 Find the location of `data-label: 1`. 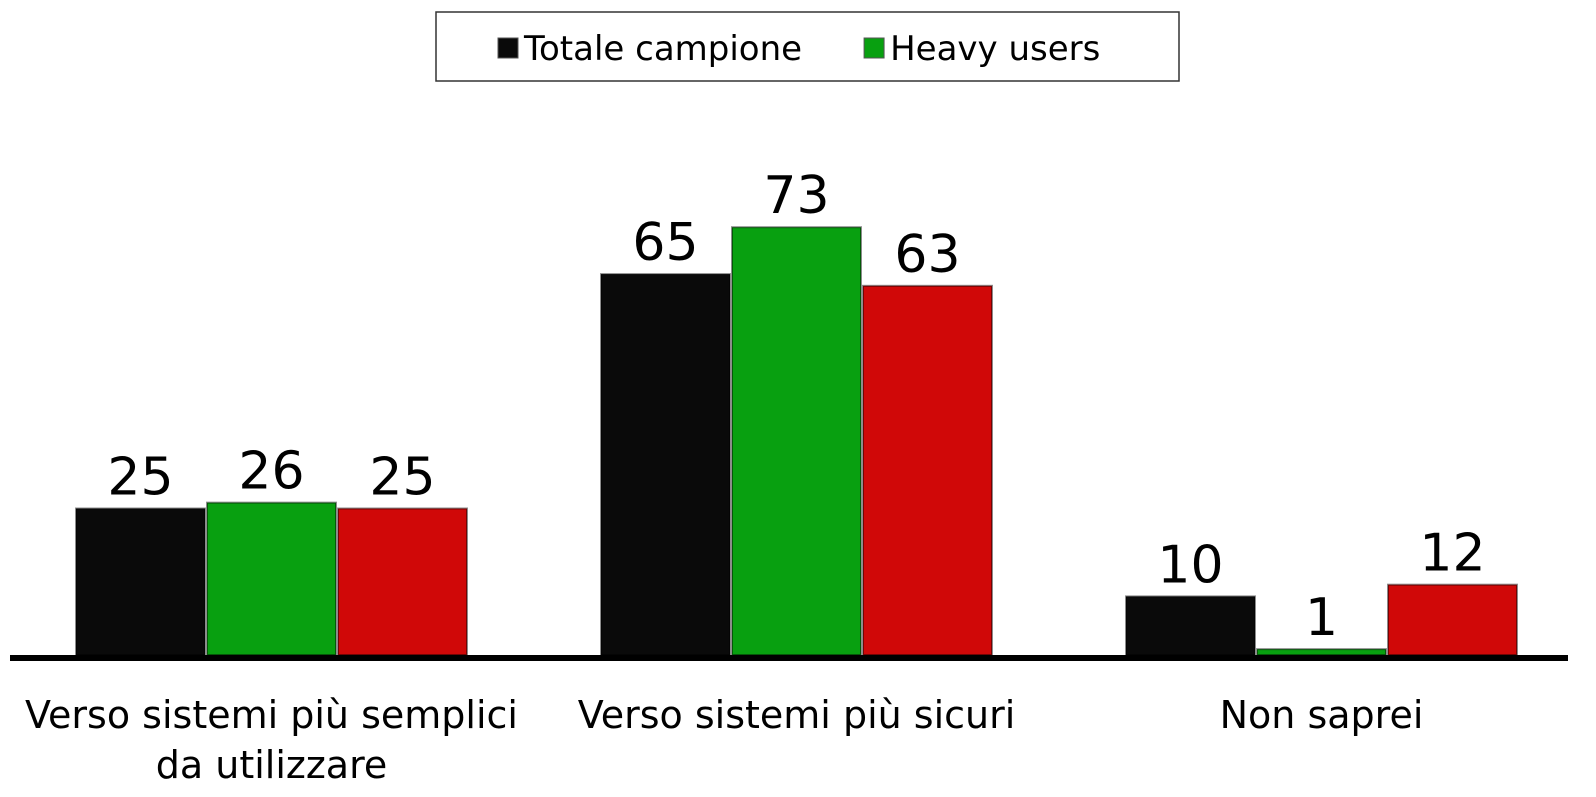

data-label: 1 is located at coordinates (1321, 618).